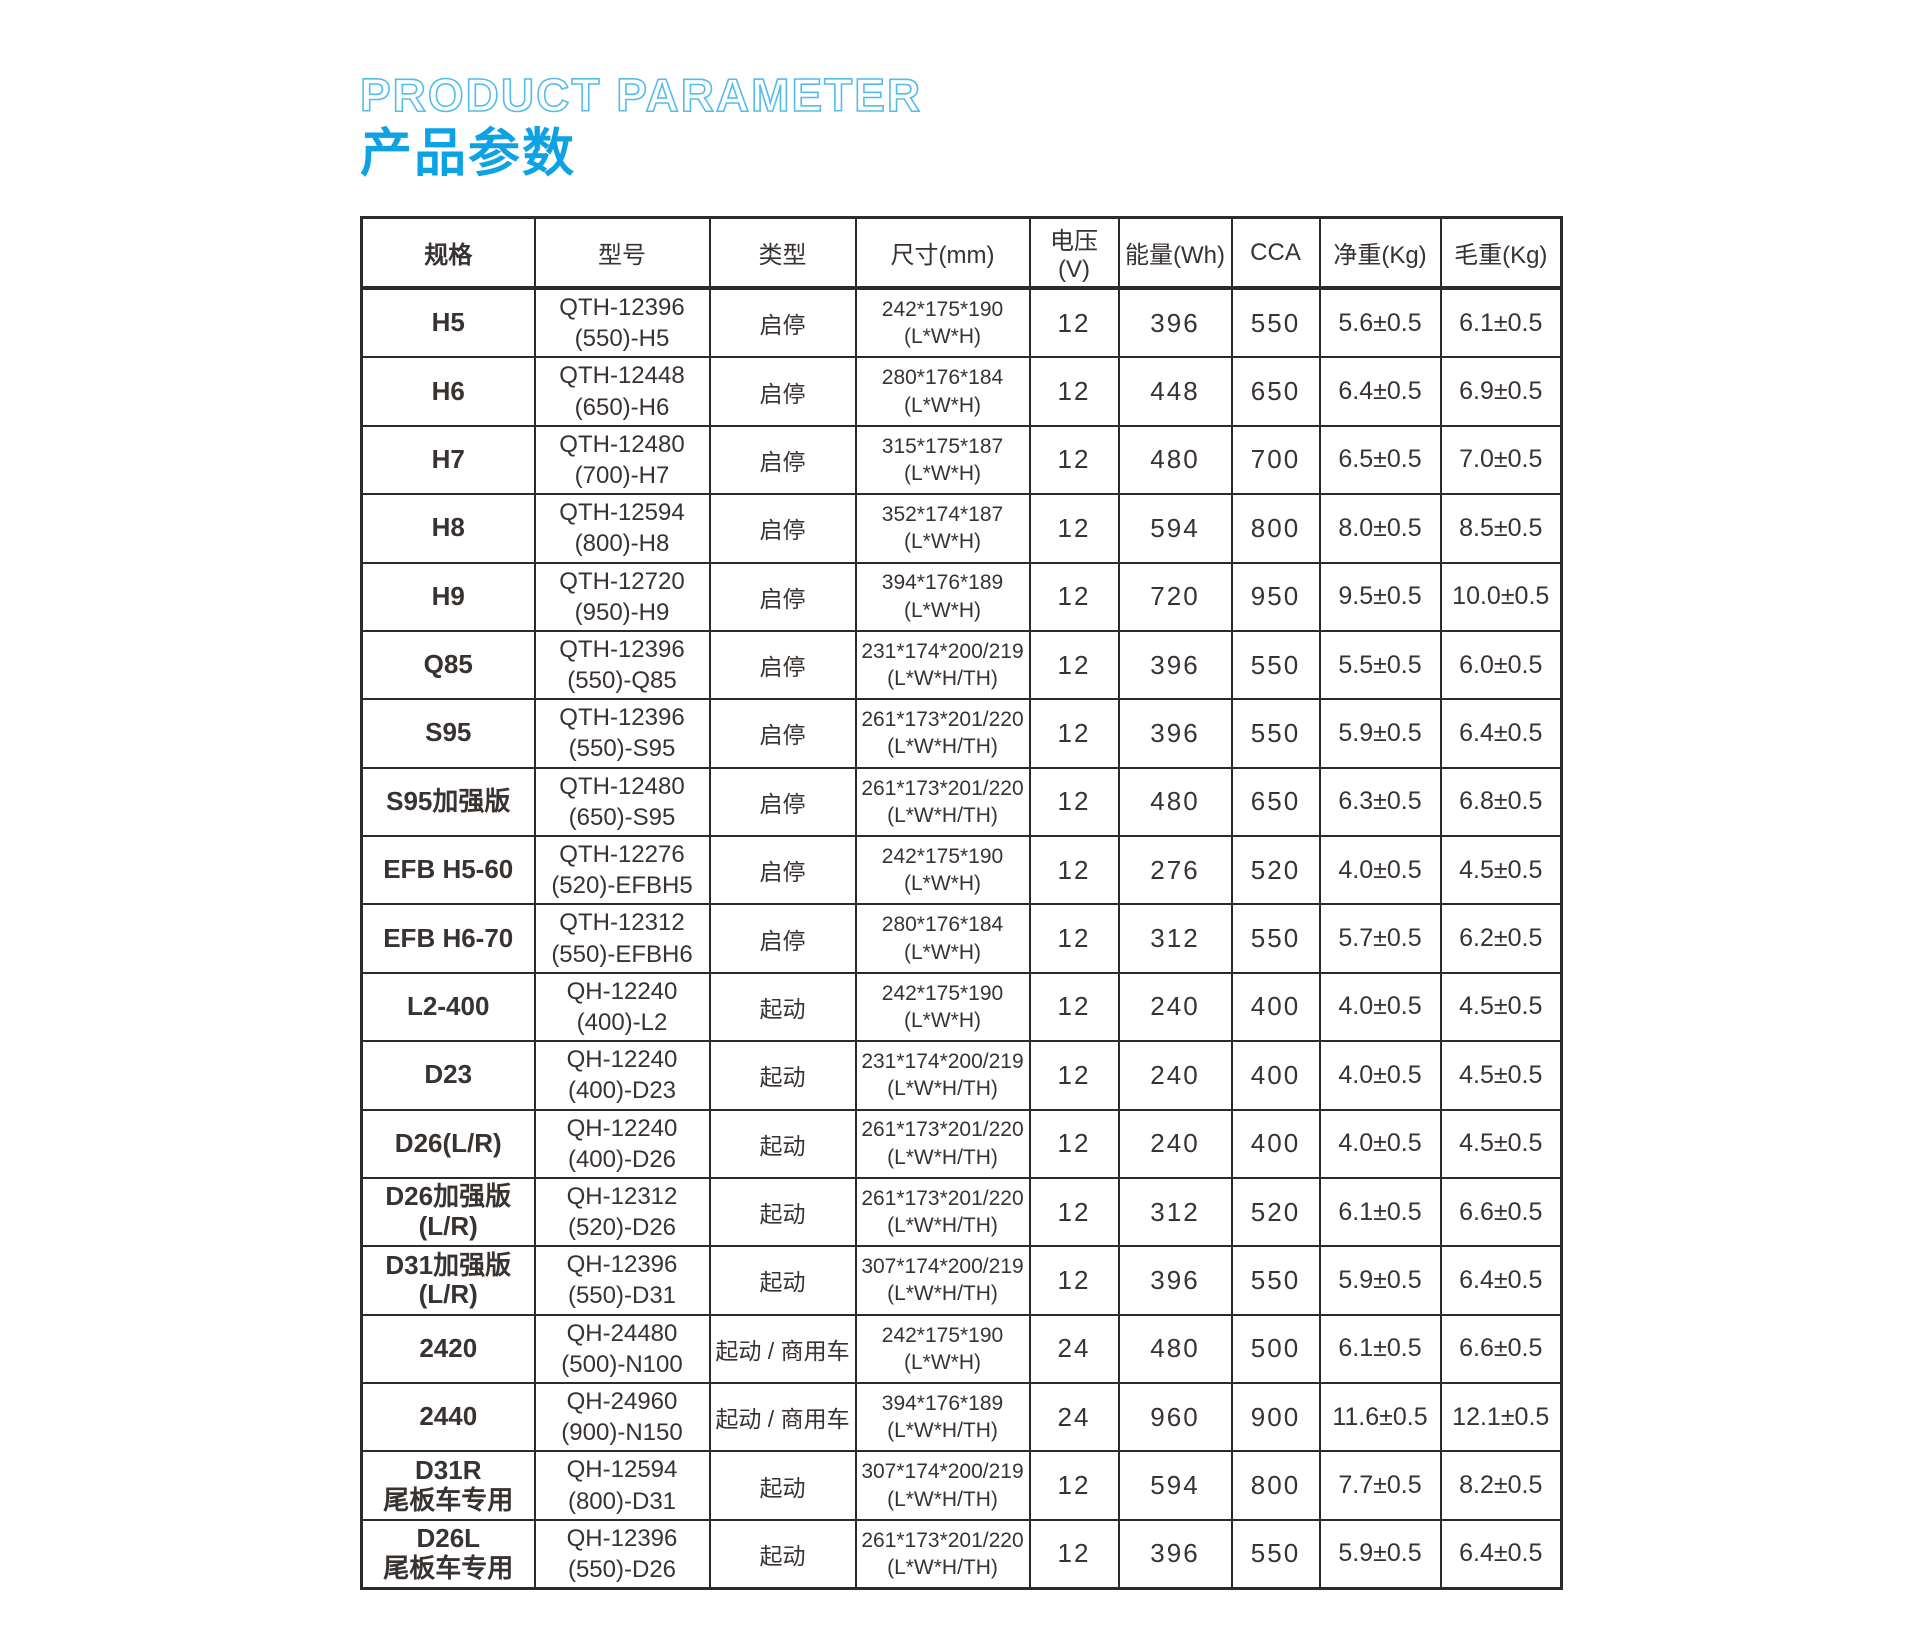  Describe the element at coordinates (448, 870) in the screenshot. I see `cell-spec: EFB H5-60` at that location.